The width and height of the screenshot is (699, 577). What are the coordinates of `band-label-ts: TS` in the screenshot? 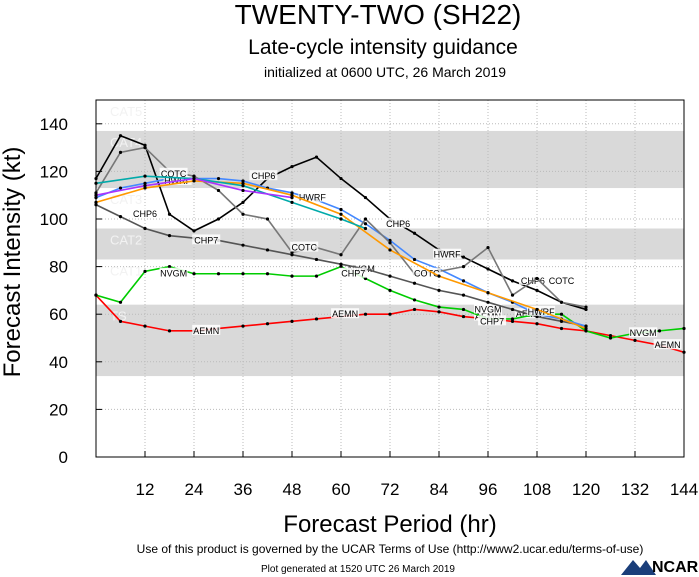 It's located at (118, 316).